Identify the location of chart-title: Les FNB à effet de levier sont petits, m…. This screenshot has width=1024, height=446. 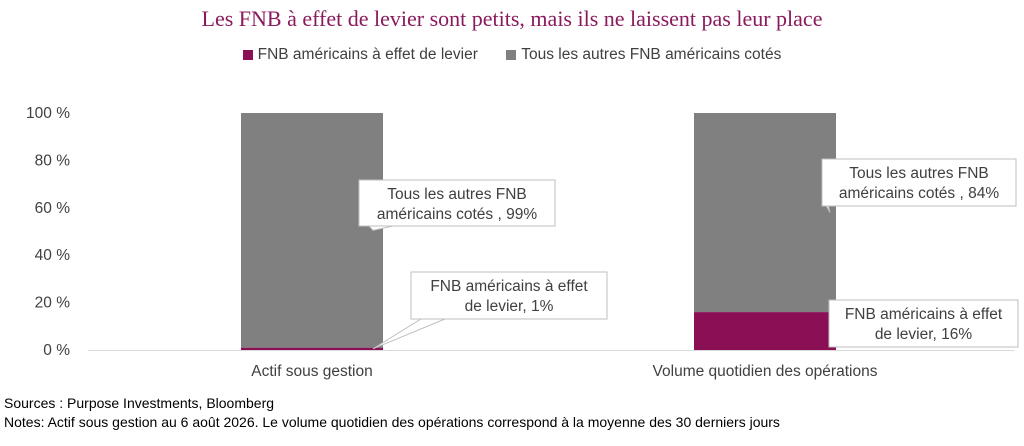
(512, 18).